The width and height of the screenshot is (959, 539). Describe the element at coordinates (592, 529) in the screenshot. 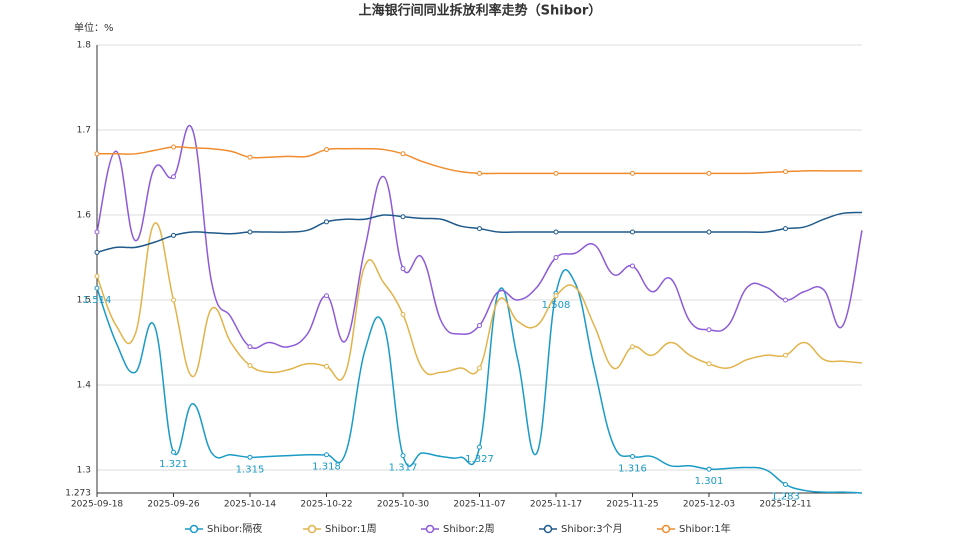

I see `legend-label: Shibor:3个月` at that location.